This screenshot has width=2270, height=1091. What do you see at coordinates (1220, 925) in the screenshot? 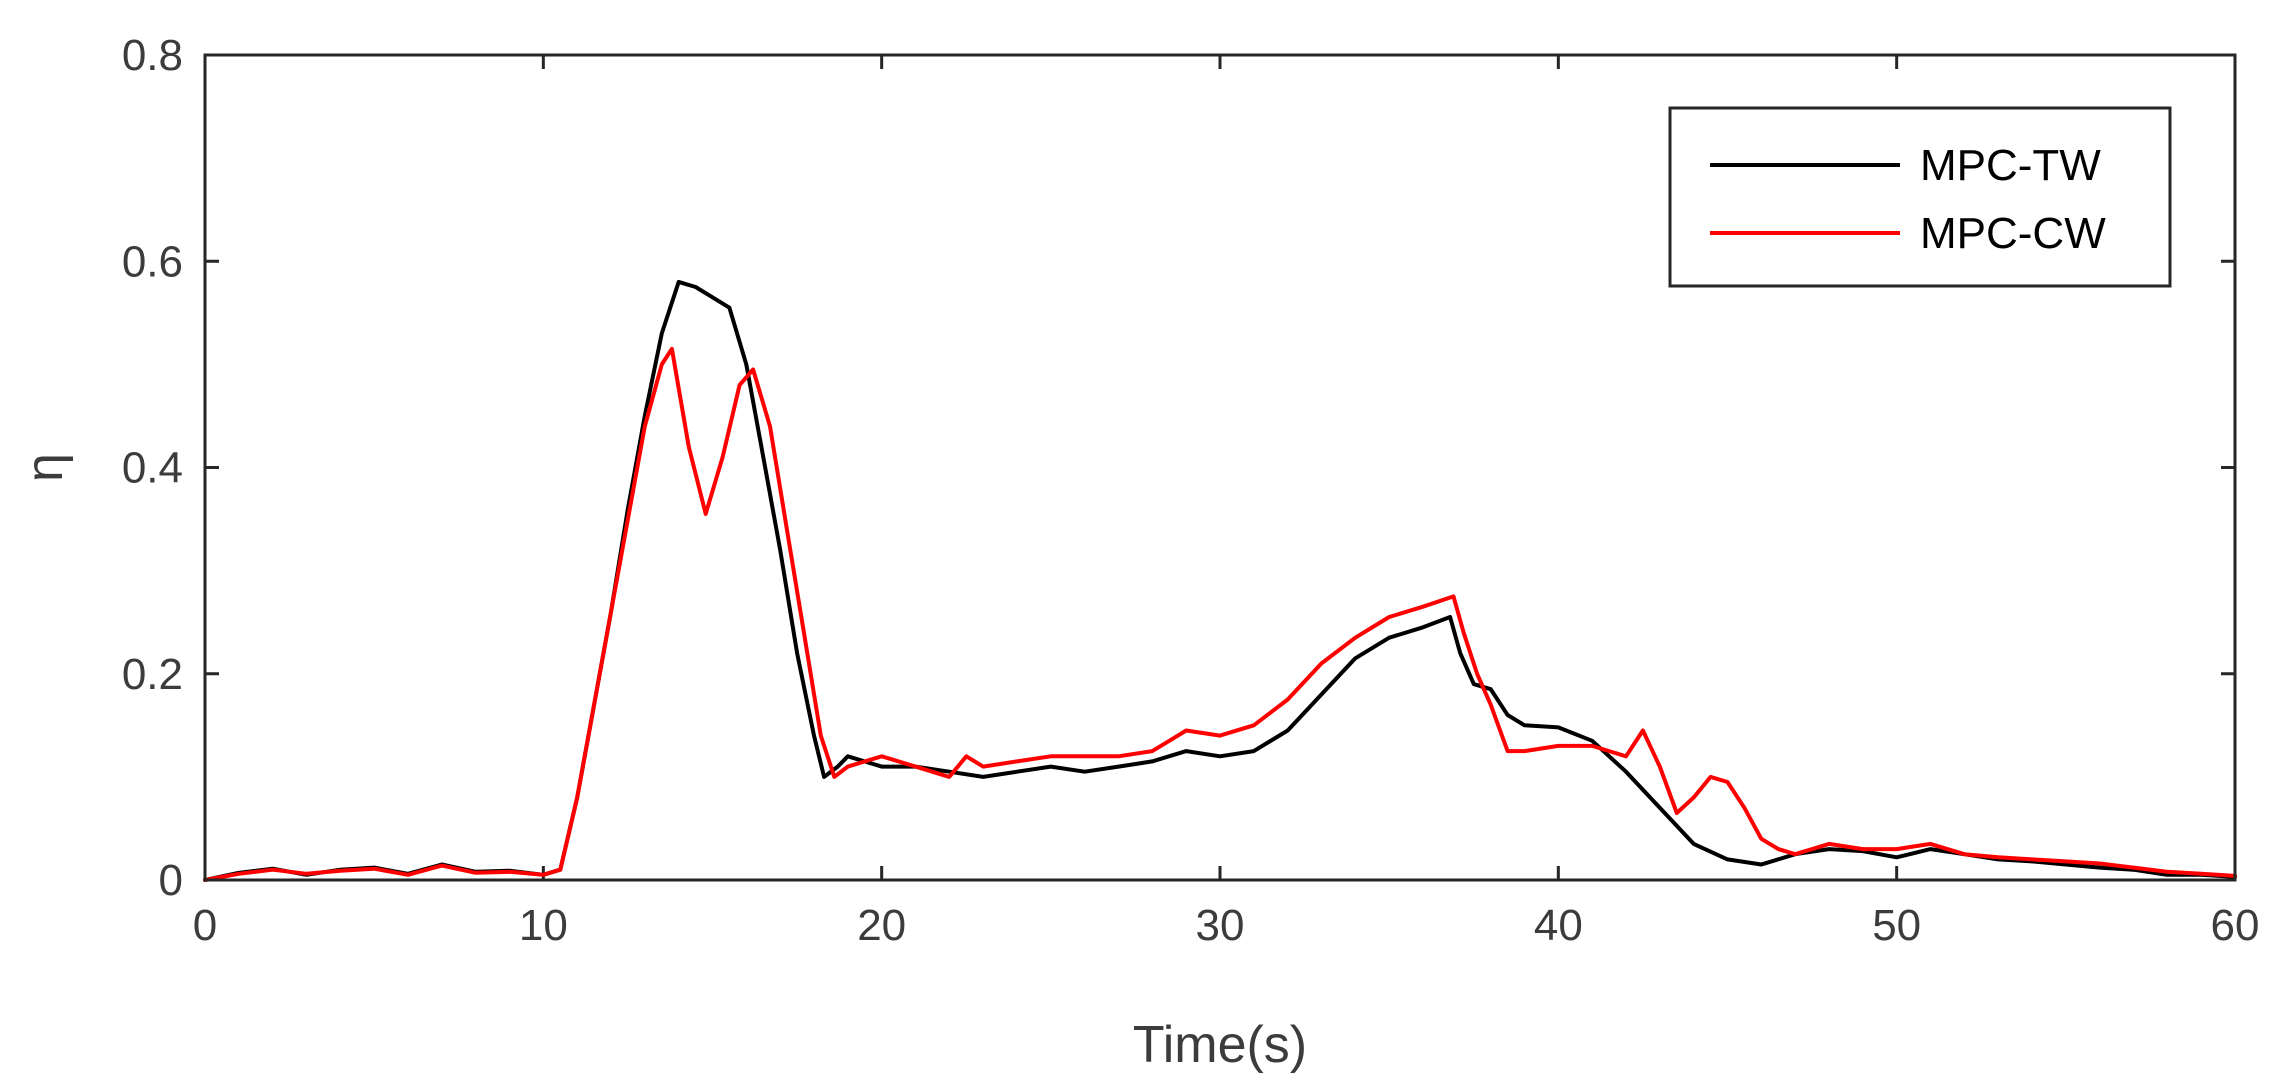
I see `x-tick-label: 30` at bounding box center [1220, 925].